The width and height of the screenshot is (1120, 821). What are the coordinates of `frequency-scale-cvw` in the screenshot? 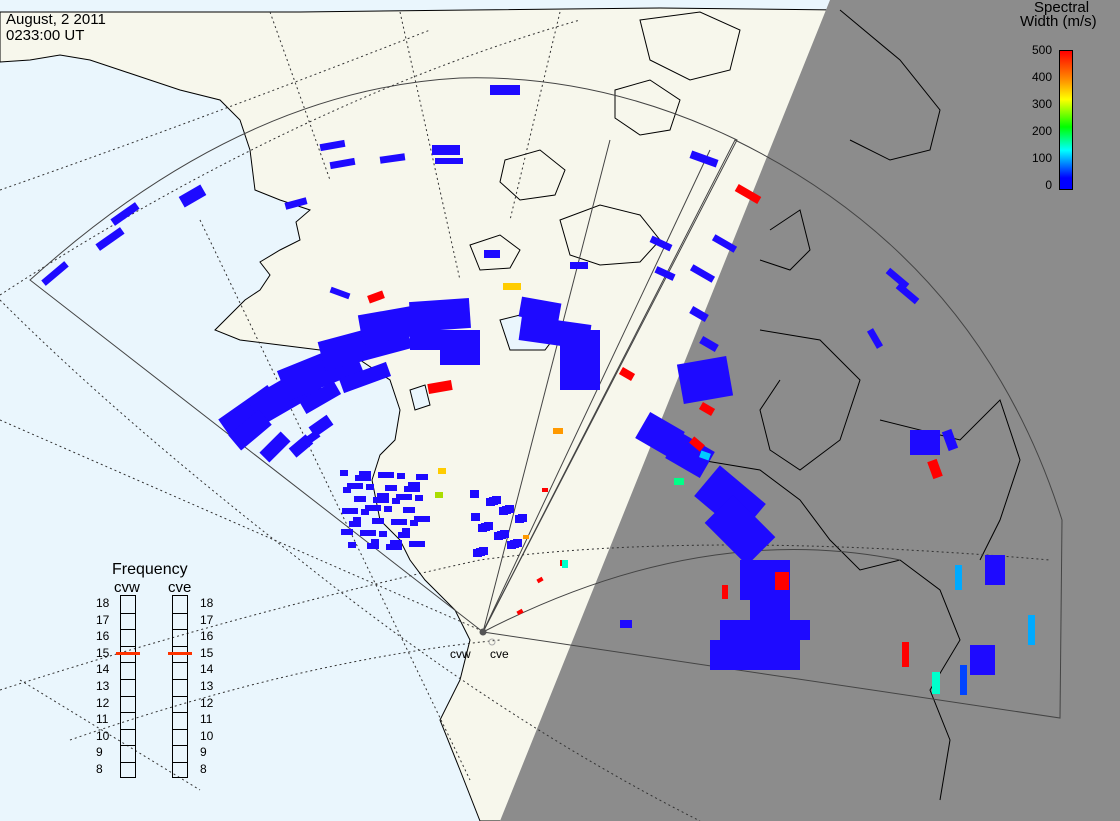 It's located at (128, 686).